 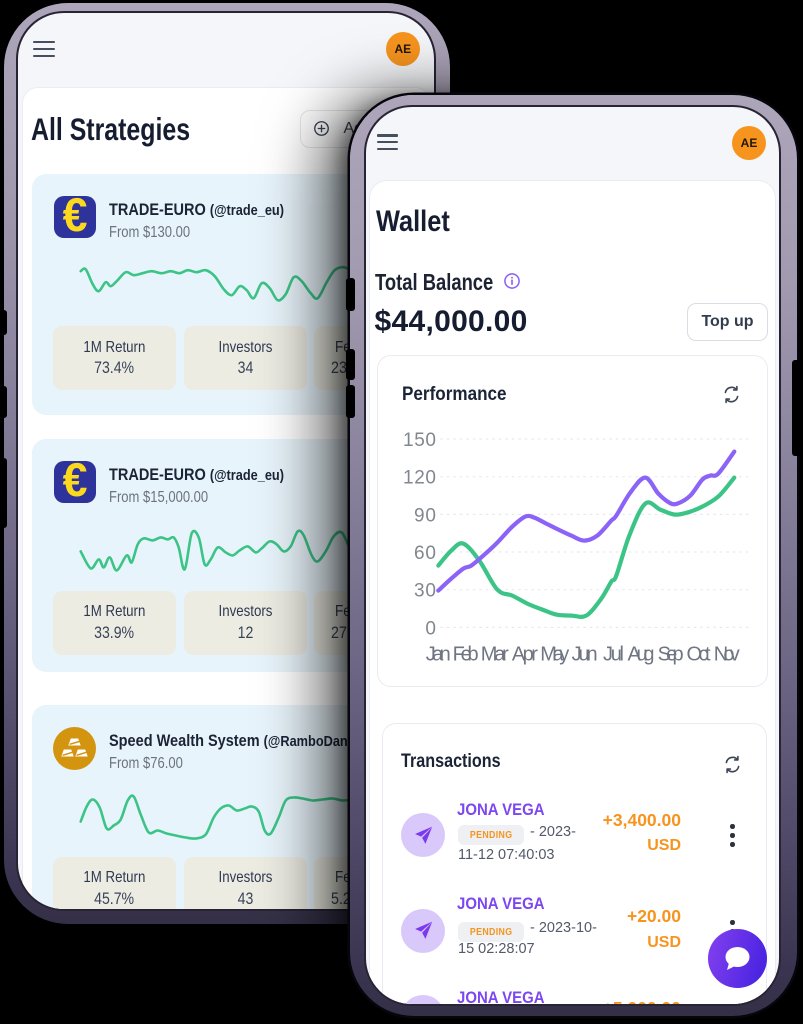 What do you see at coordinates (419, 478) in the screenshot?
I see `svg-text: 120` at bounding box center [419, 478].